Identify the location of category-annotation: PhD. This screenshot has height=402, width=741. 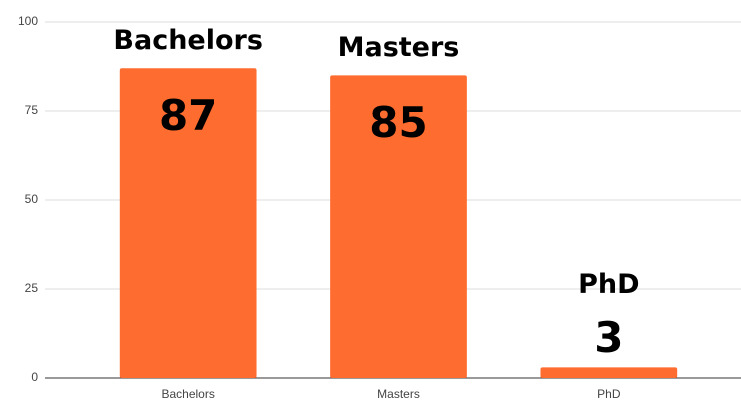
(608, 284).